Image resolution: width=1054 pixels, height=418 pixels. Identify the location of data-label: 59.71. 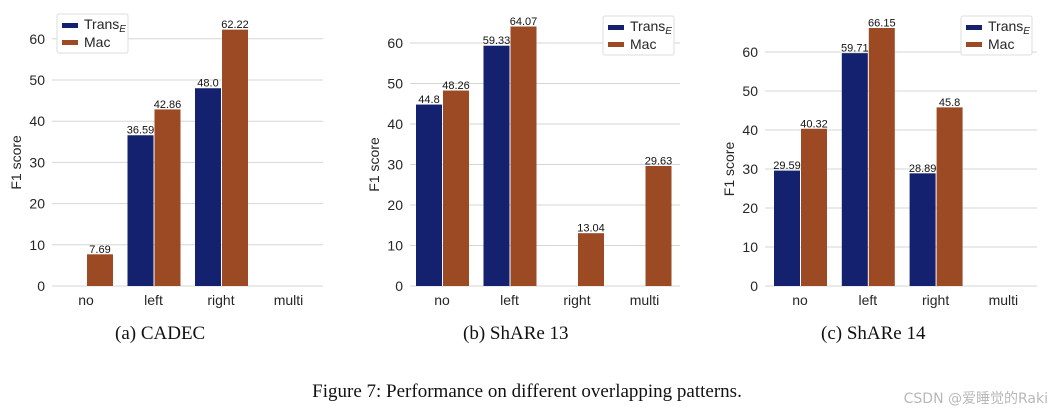
(855, 49).